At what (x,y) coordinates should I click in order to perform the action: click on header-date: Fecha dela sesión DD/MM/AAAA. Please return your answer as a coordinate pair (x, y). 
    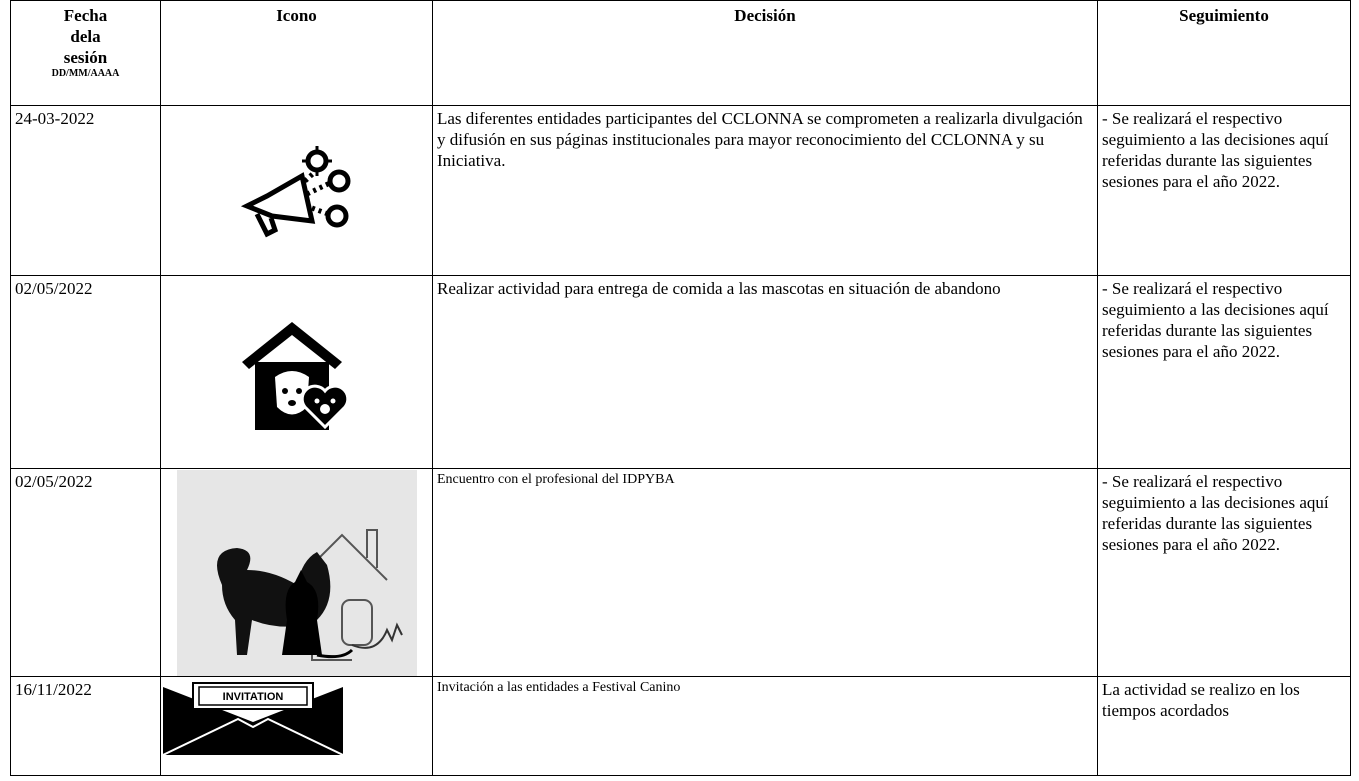
    Looking at the image, I should click on (85, 53).